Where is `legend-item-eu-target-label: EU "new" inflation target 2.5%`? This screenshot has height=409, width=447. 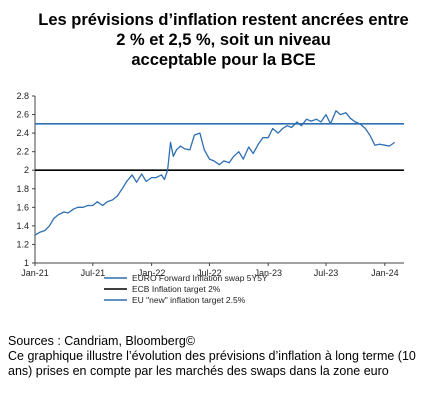
legend-item-eu-target-label: EU "new" inflation target 2.5% is located at coordinates (189, 300).